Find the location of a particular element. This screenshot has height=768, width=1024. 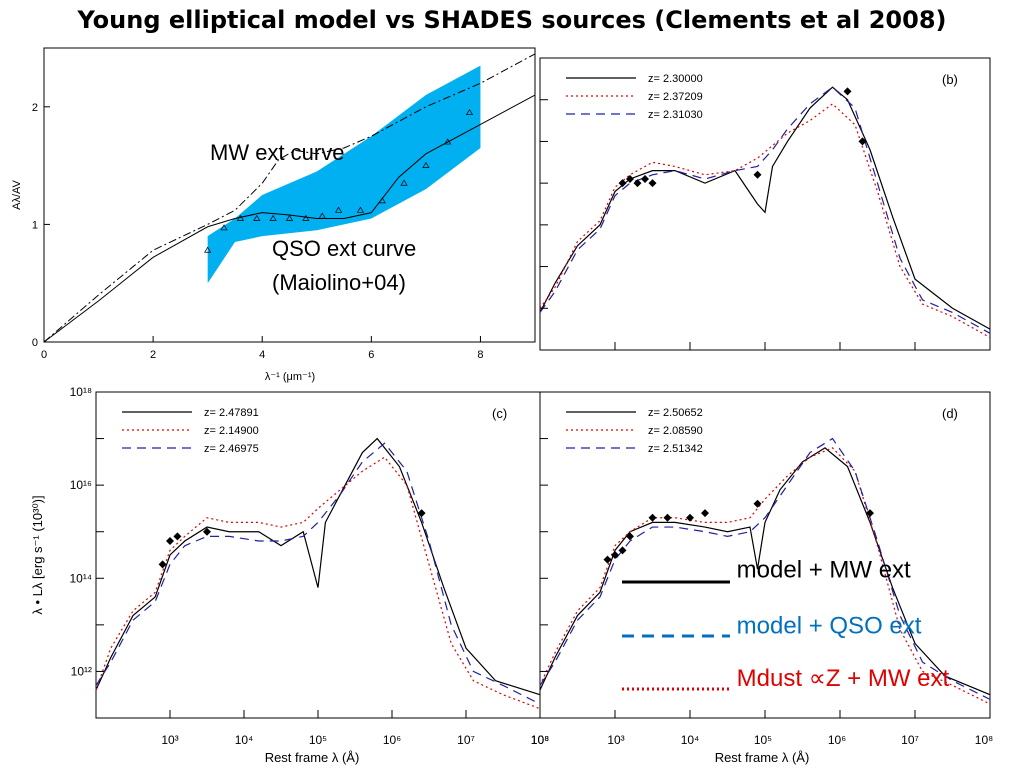

panel-a-xtick-label: 6 is located at coordinates (371, 355).